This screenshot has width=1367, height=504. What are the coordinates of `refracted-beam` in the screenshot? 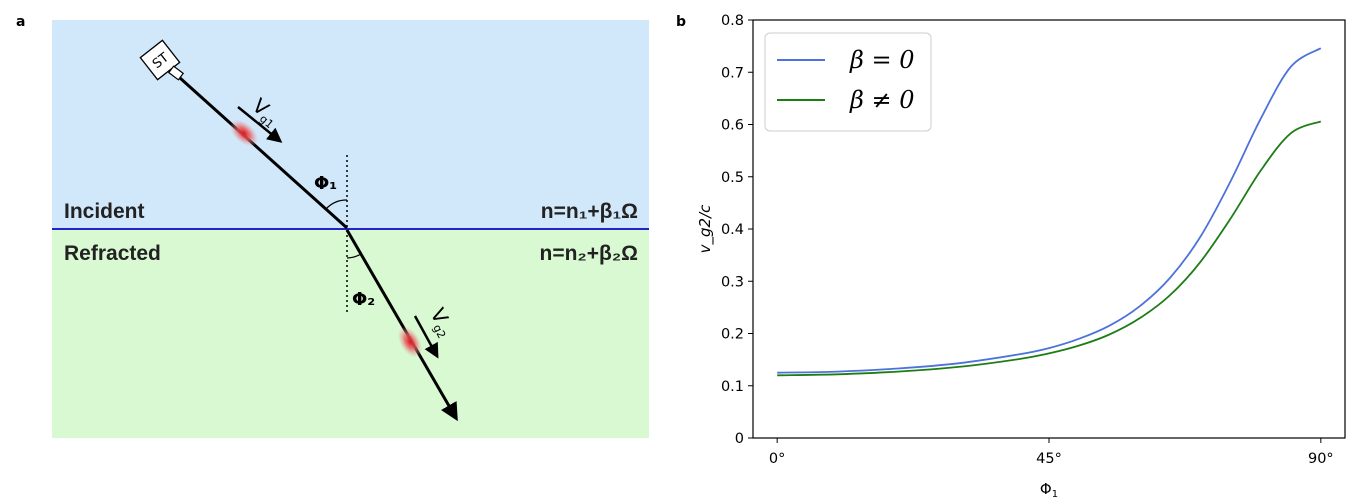 It's located at (401, 325).